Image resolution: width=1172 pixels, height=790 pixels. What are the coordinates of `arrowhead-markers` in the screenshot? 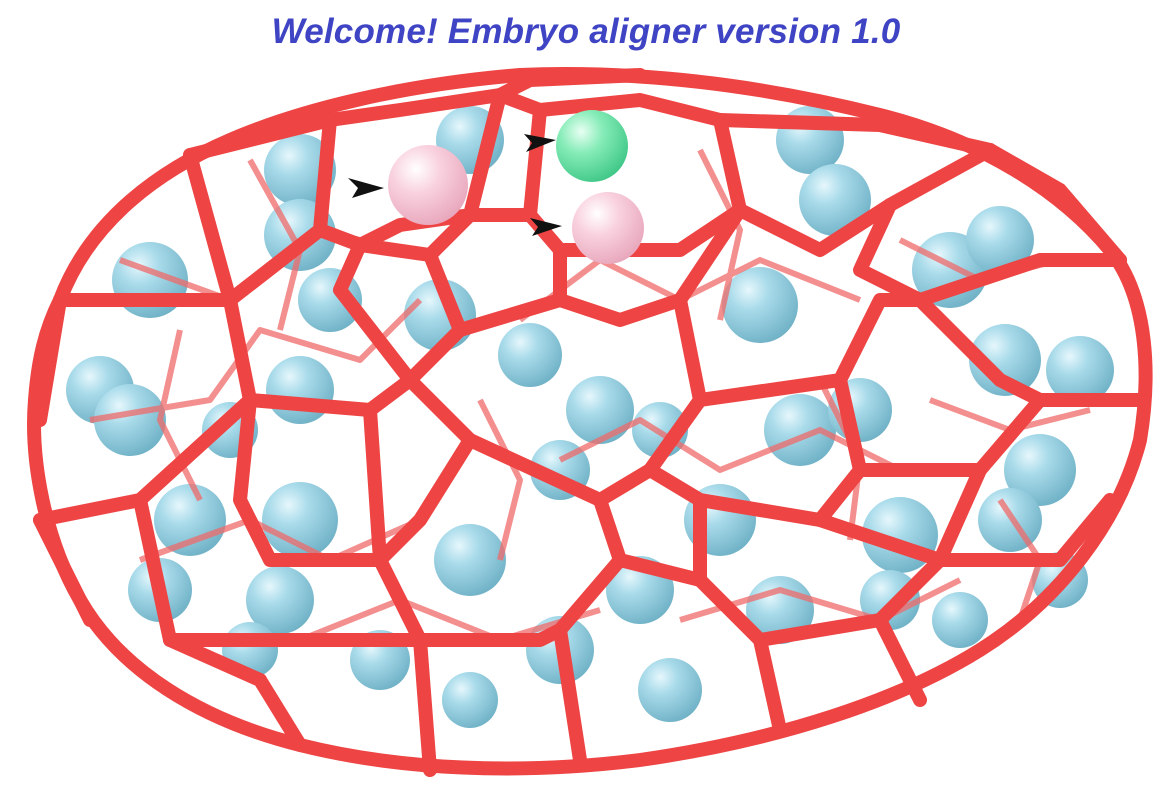 It's located at (455, 185).